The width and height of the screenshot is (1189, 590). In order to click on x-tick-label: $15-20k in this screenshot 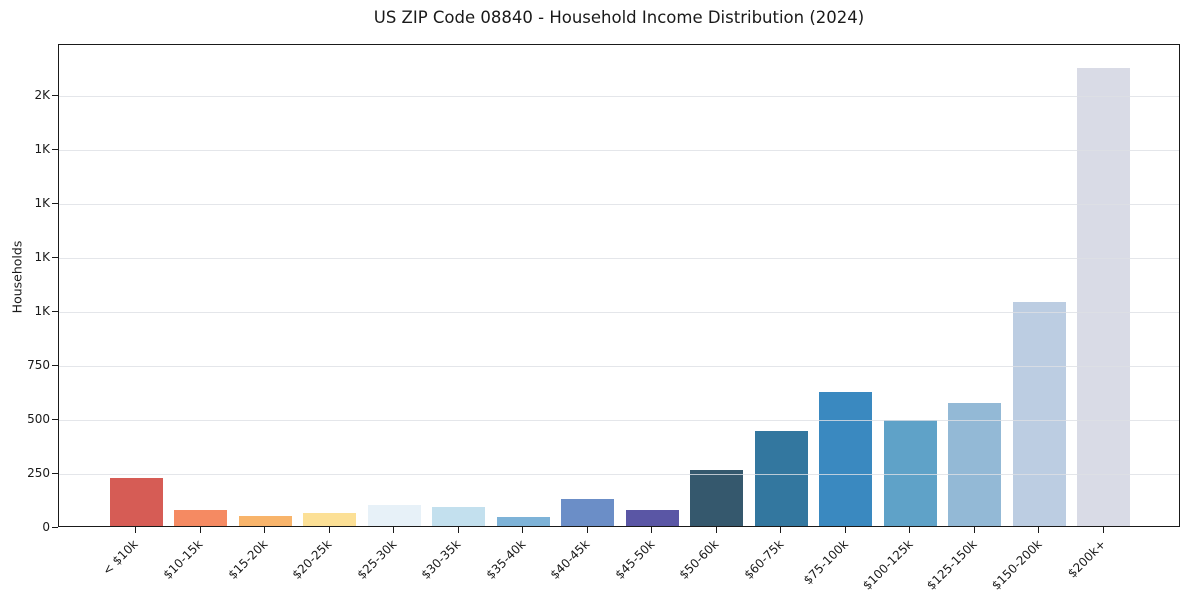, I will do `click(247, 559)`.